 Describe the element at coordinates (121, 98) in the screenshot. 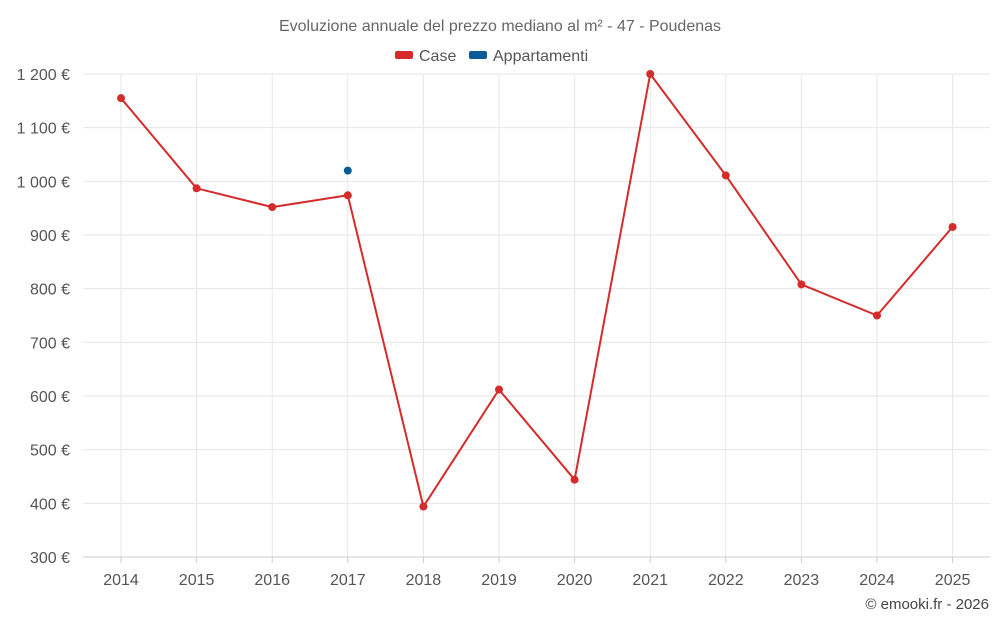

I see `data-point-case-2014` at that location.